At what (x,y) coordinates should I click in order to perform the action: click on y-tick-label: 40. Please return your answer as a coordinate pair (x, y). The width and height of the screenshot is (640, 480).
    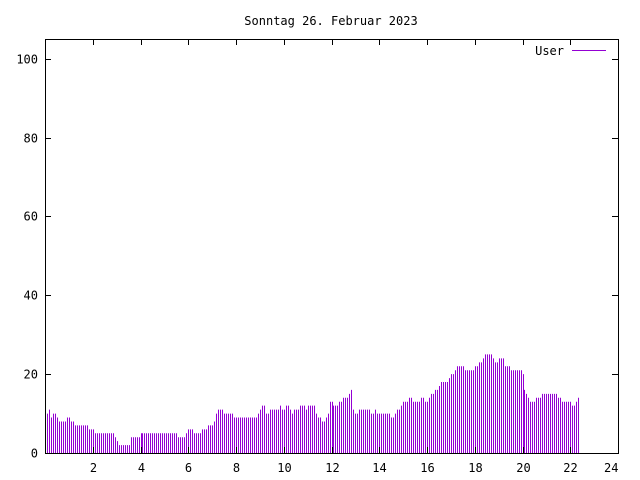
    Looking at the image, I should click on (31, 296).